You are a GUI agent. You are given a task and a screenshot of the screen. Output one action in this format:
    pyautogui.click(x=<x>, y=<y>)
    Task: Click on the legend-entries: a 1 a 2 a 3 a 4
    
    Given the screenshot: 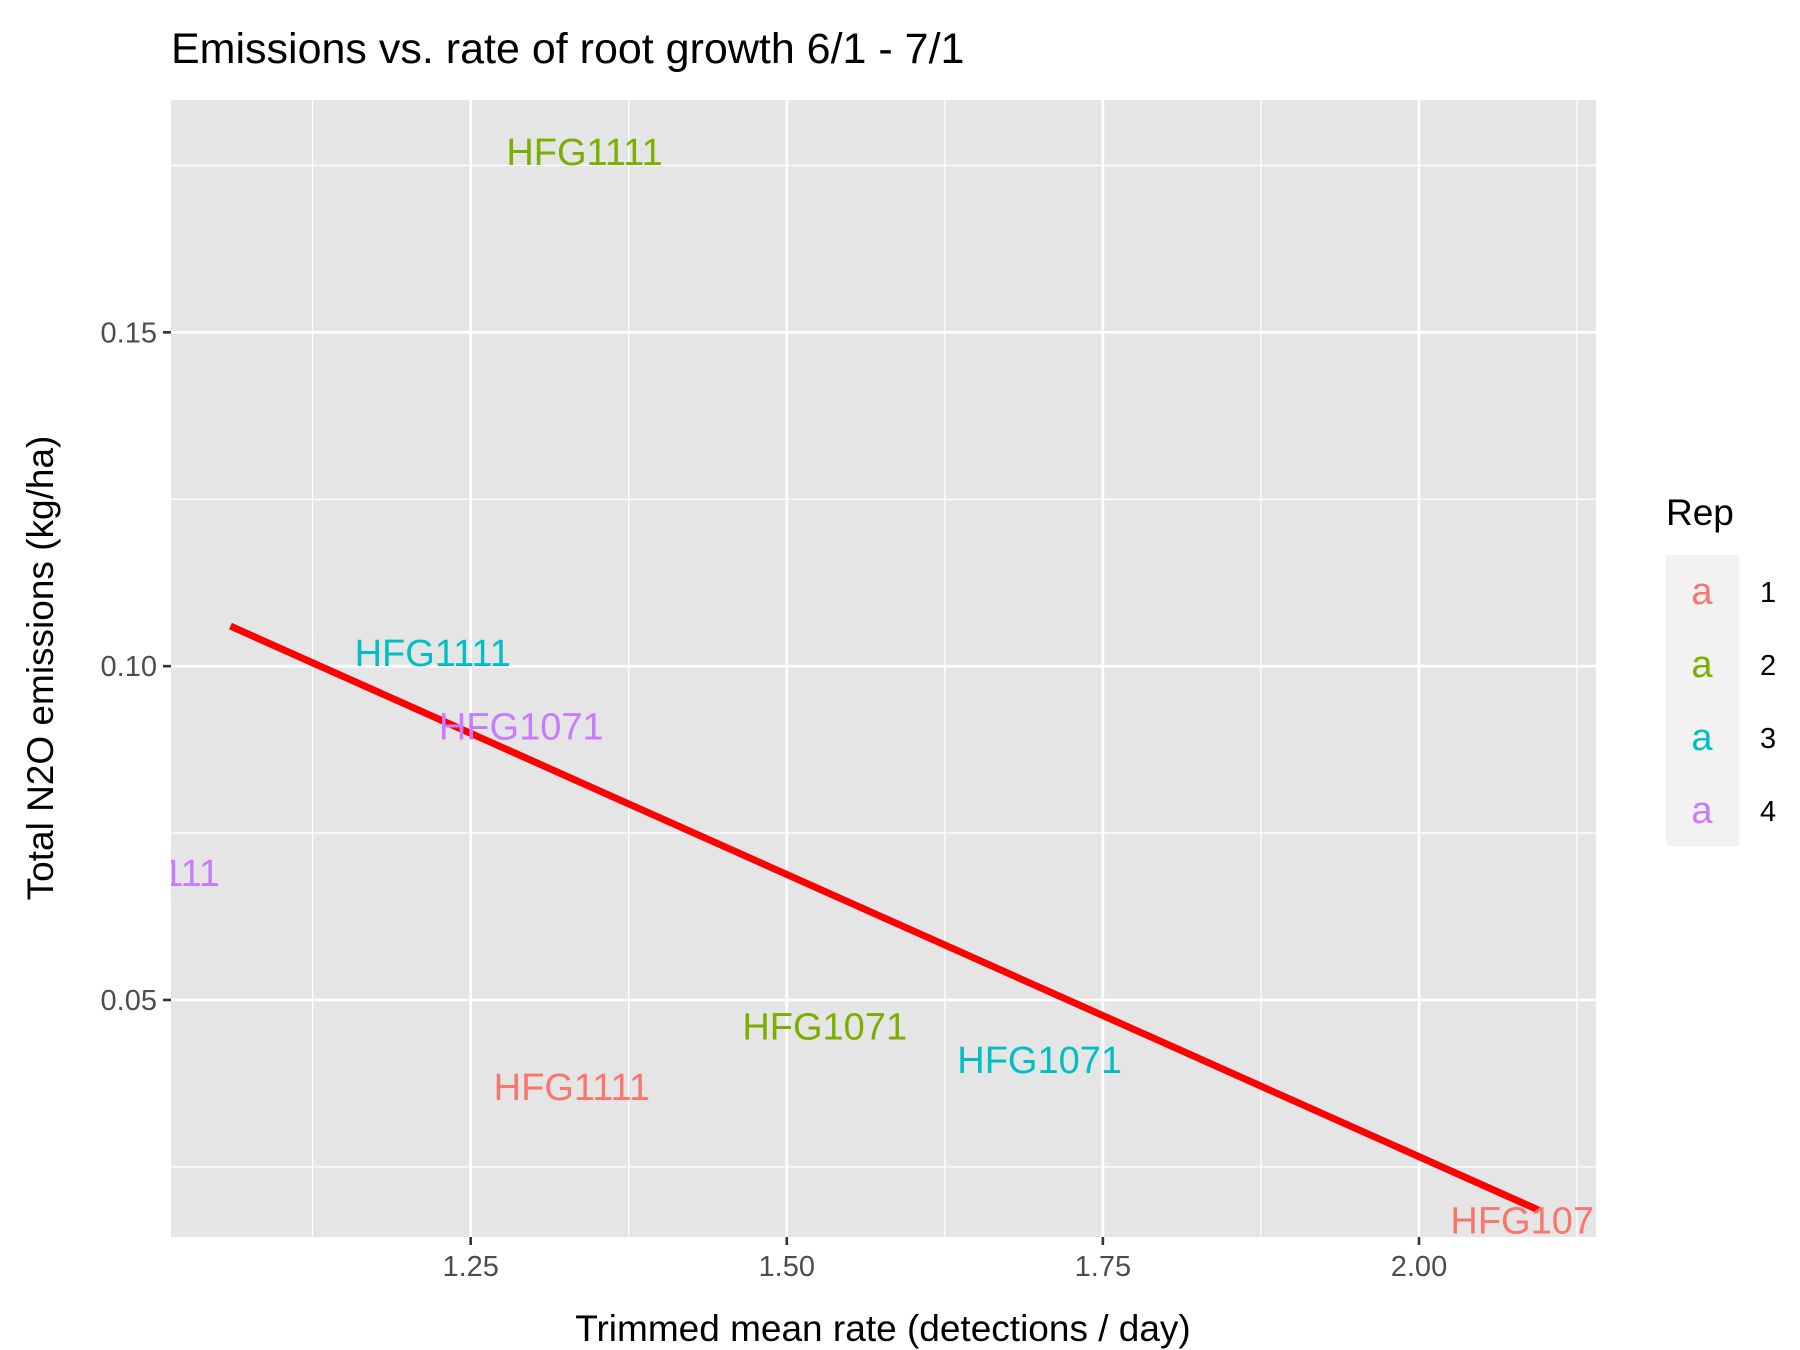 What is the action you would take?
    pyautogui.click(x=1733, y=701)
    